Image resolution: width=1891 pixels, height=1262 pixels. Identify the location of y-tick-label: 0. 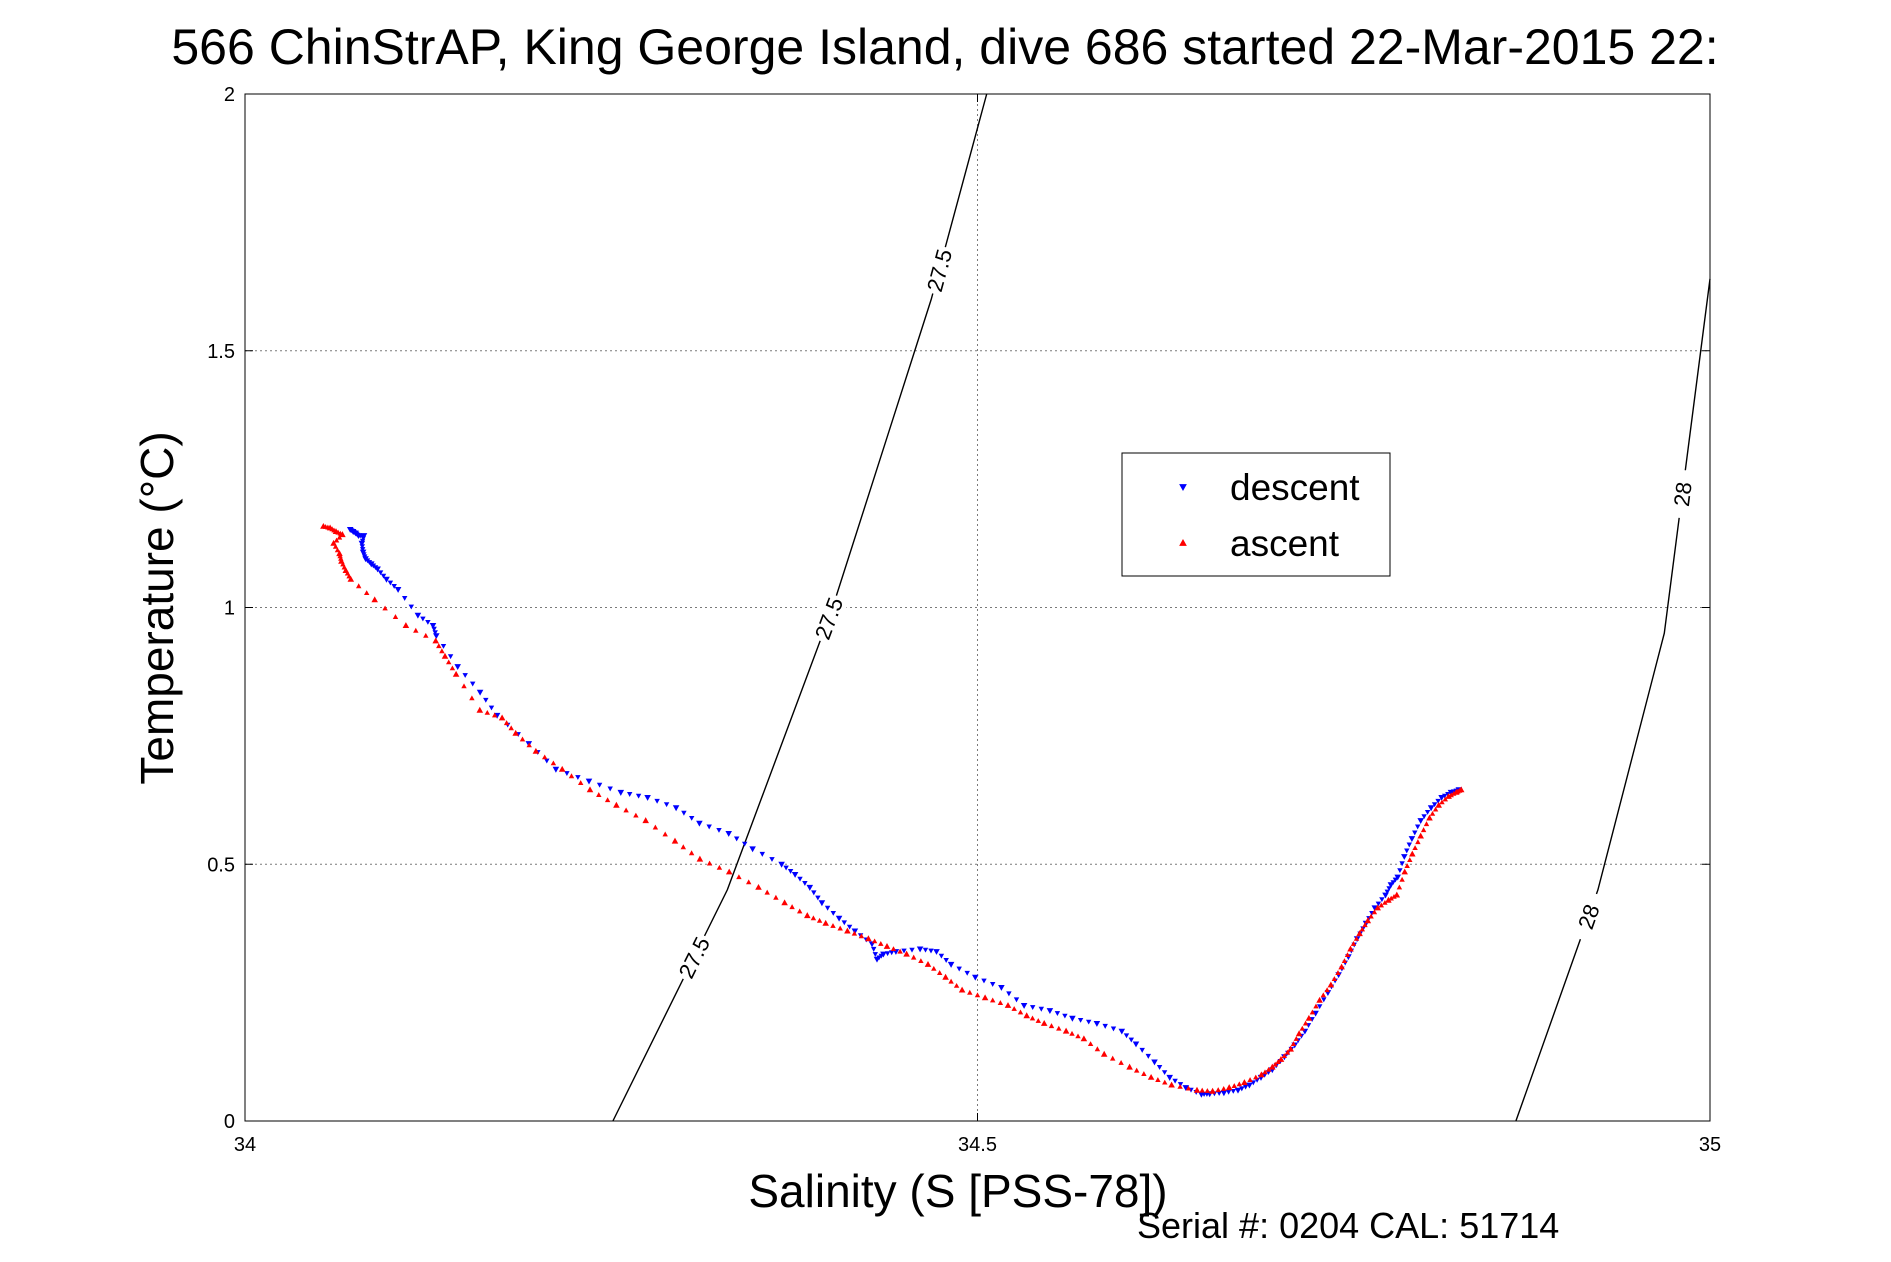
(229, 1122).